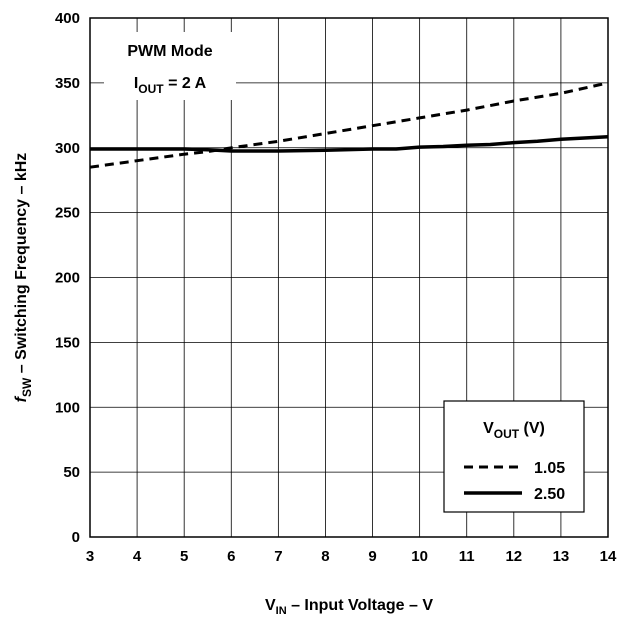 The height and width of the screenshot is (620, 618). I want to click on annotation-current-sub: OUT, so click(151, 89).